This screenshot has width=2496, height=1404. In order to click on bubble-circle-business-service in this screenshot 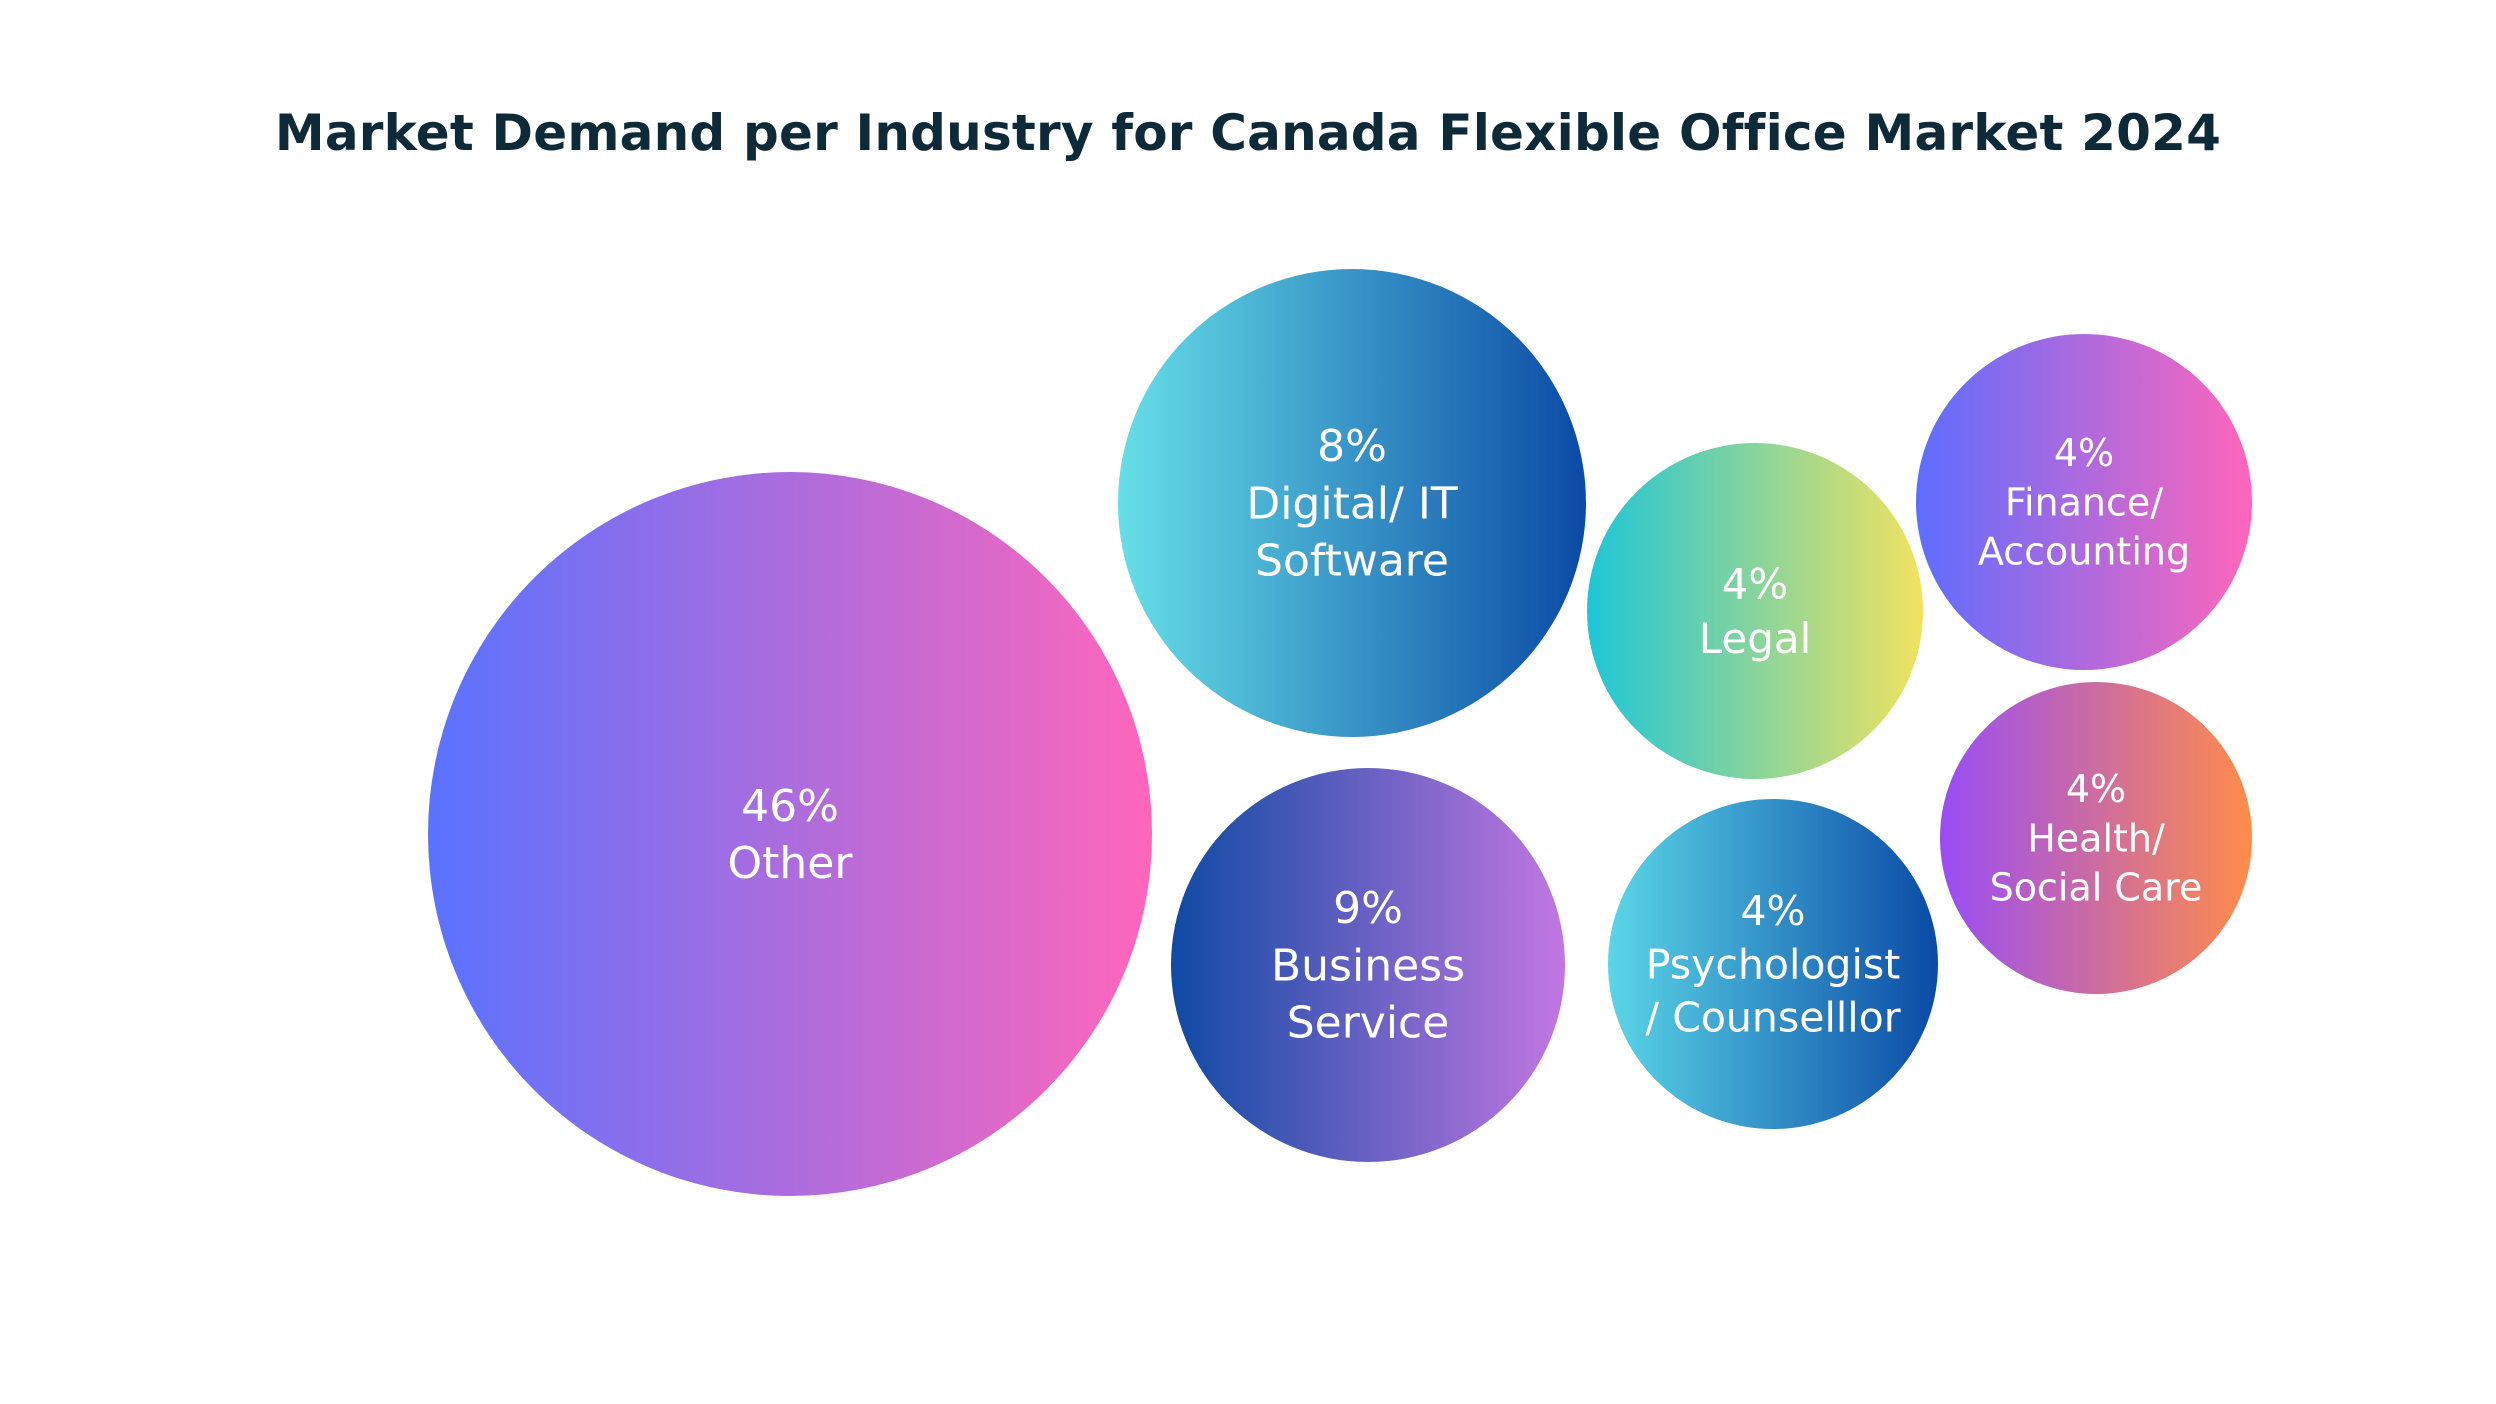, I will do `click(1368, 965)`.